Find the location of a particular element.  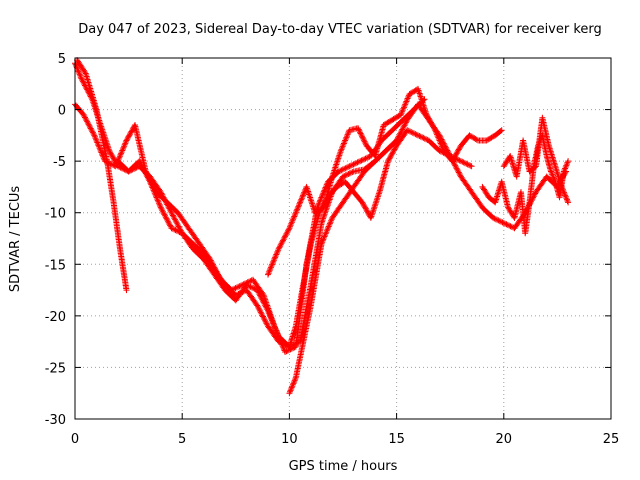

x-tick-label: 25 is located at coordinates (611, 439).